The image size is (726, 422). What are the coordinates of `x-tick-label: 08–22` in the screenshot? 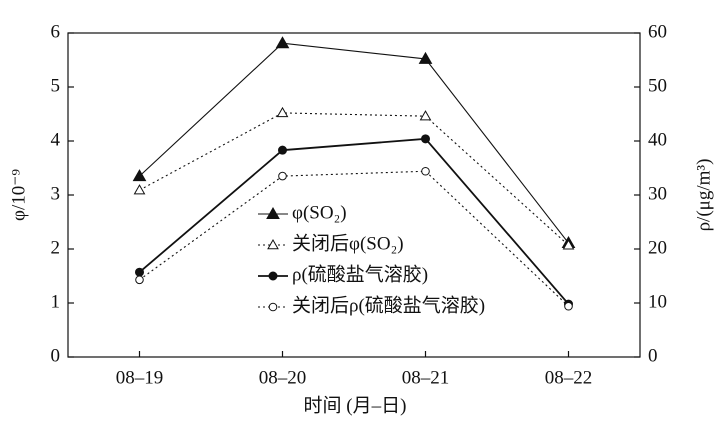 It's located at (569, 377).